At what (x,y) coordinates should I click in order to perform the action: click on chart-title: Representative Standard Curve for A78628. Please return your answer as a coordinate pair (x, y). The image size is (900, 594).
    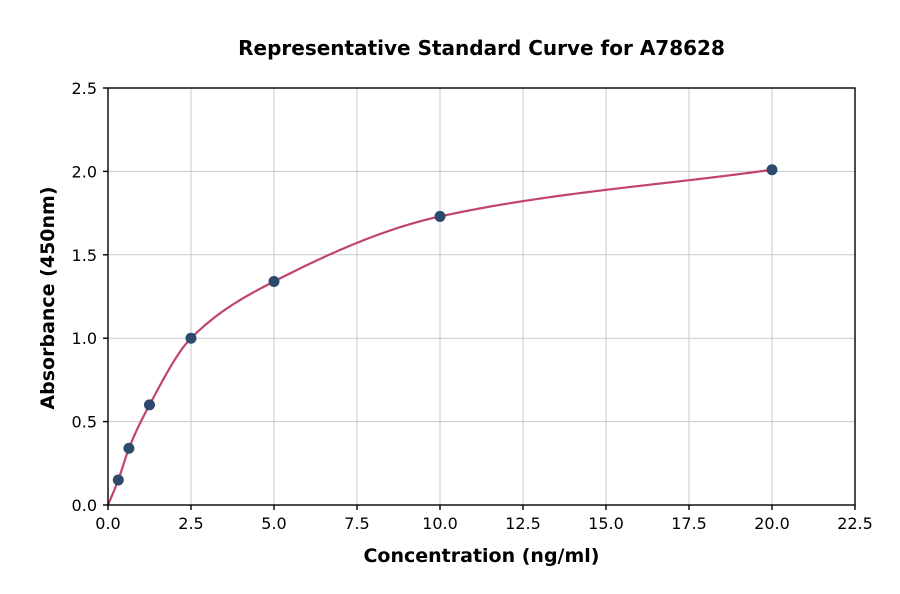
    Looking at the image, I should click on (481, 48).